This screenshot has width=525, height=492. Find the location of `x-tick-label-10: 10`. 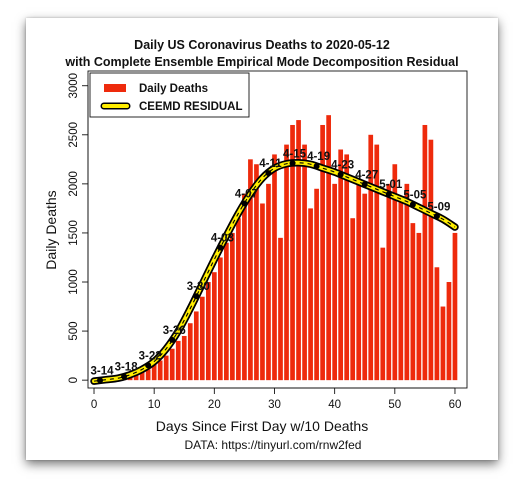

x-tick-label-10: 10 is located at coordinates (154, 405).